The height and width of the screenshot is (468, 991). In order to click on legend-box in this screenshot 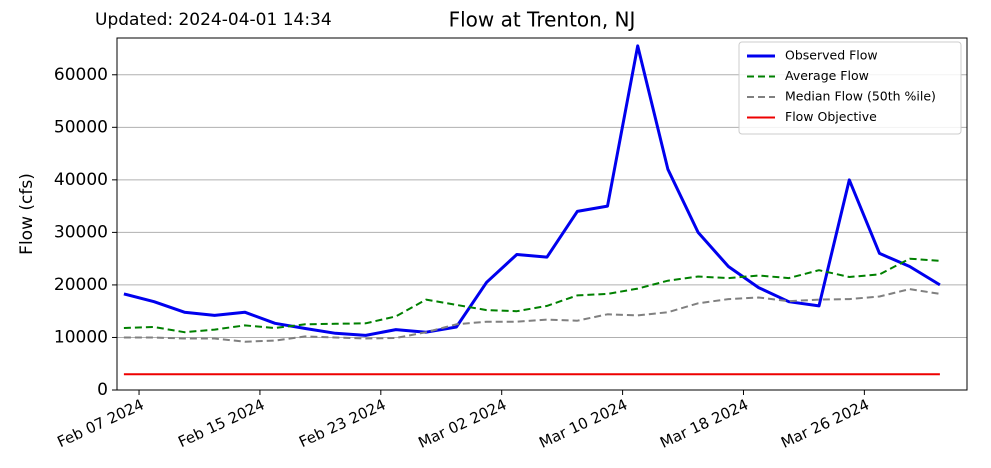, I will do `click(850, 88)`.